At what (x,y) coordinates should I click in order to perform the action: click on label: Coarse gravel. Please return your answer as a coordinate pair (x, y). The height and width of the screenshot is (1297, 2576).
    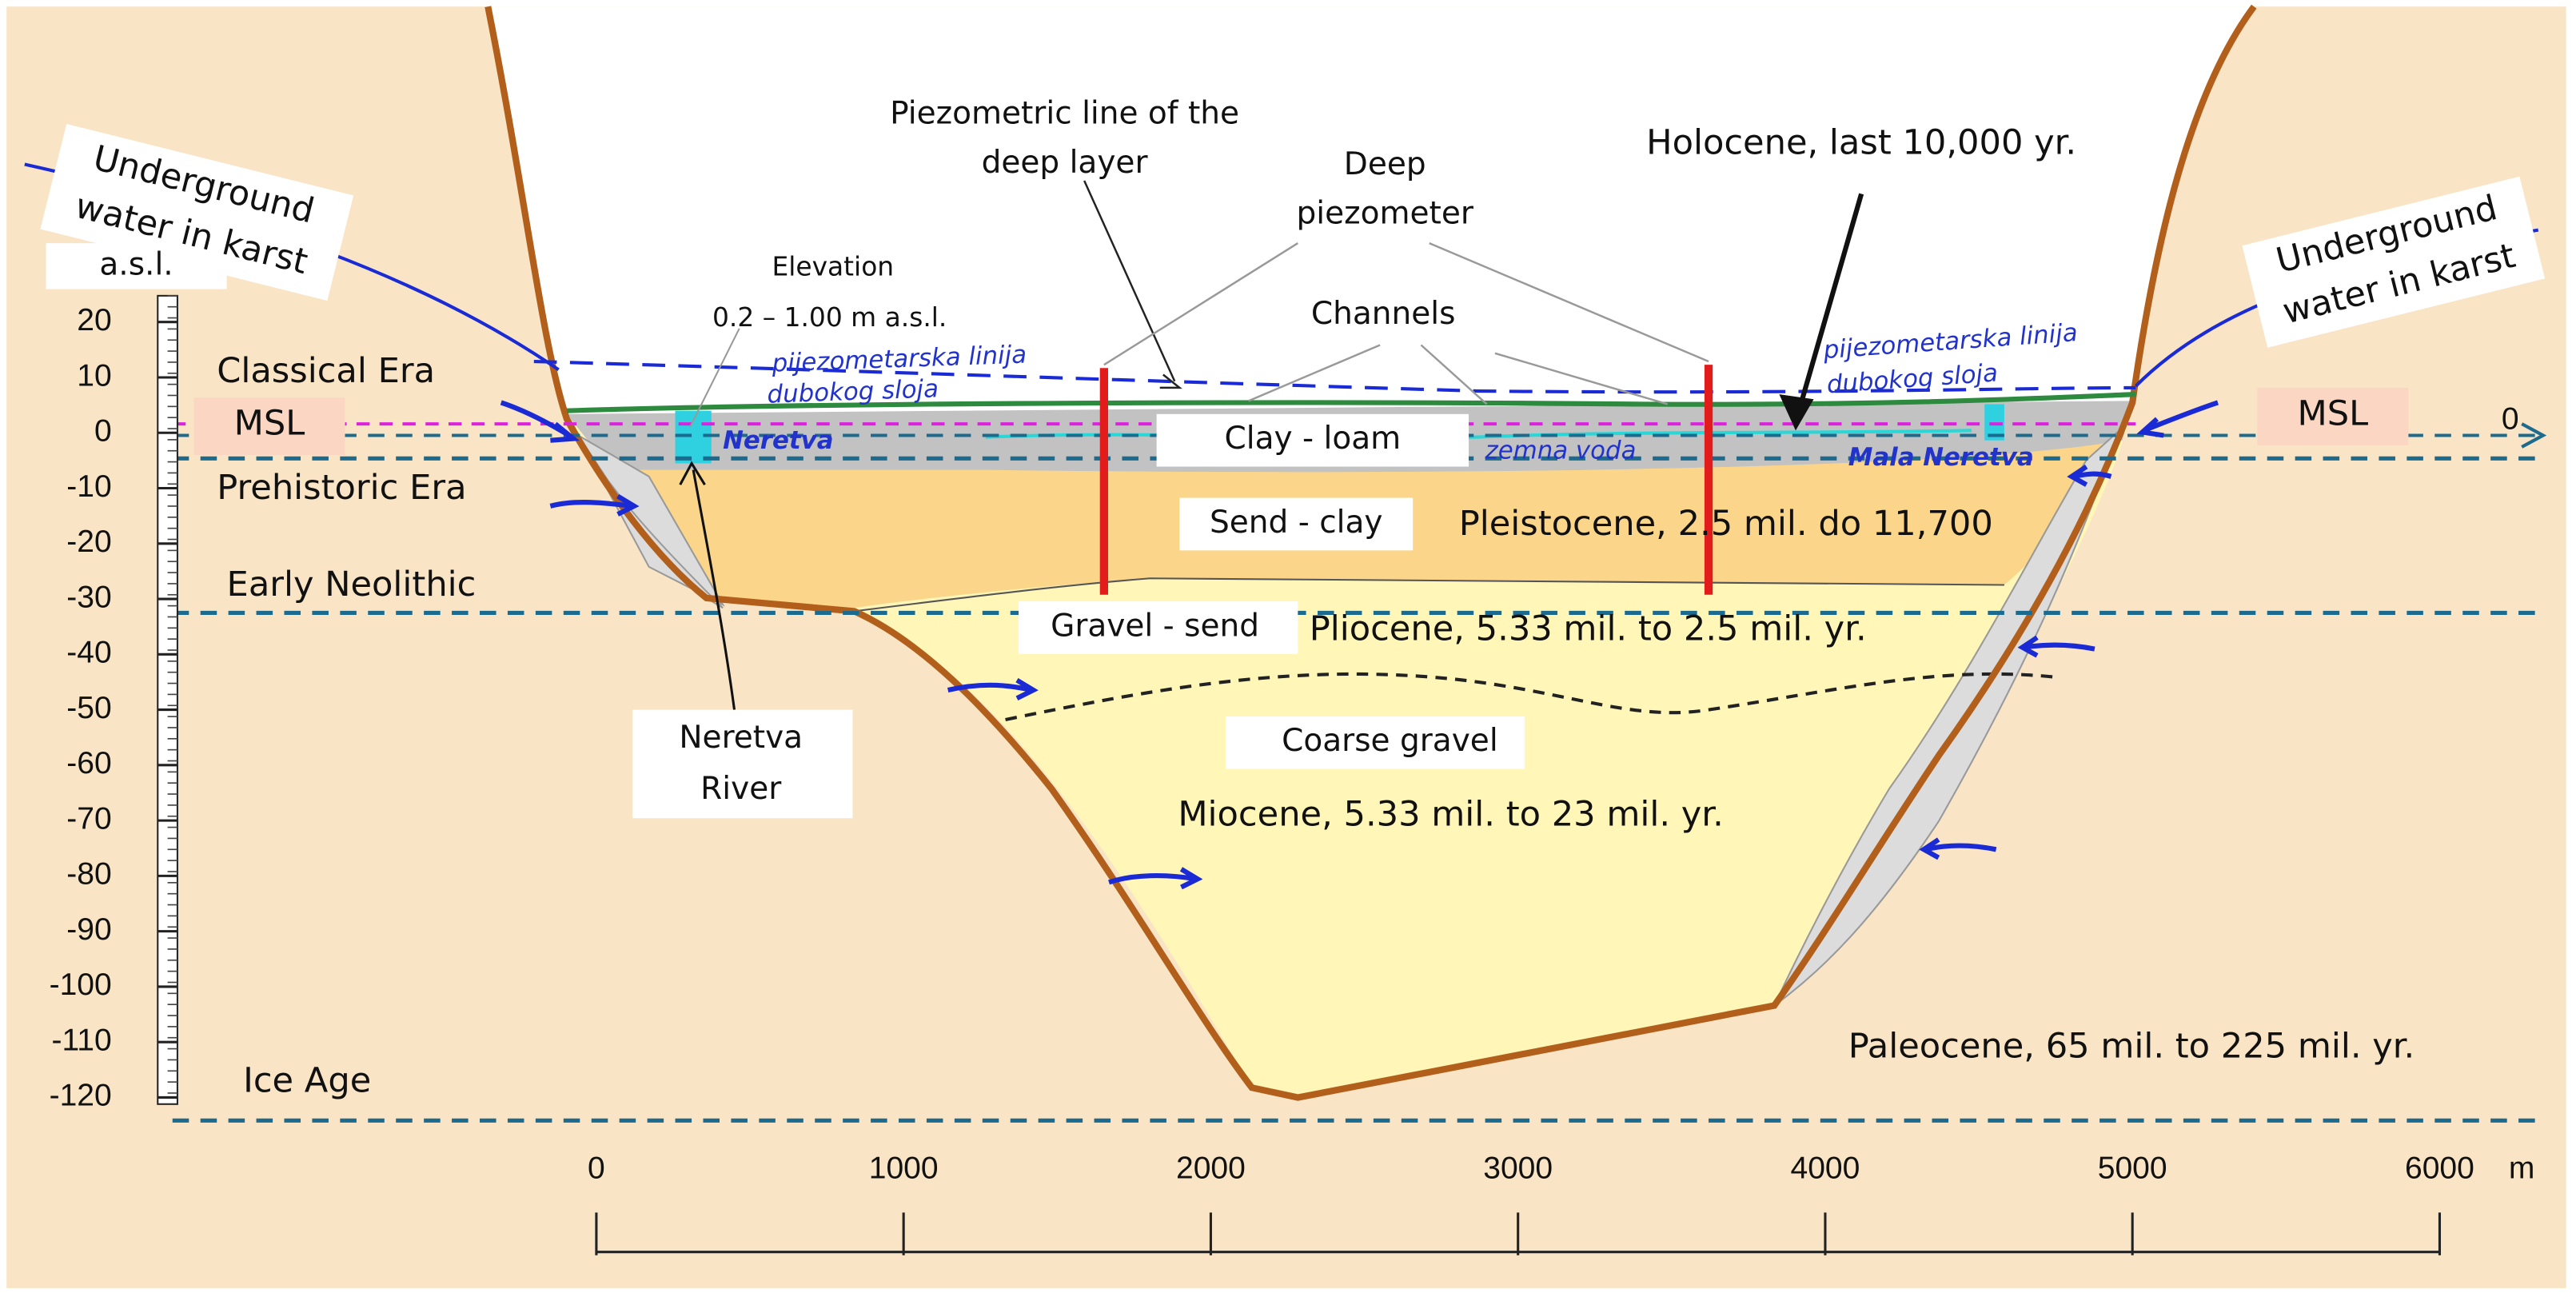
    Looking at the image, I should click on (1390, 741).